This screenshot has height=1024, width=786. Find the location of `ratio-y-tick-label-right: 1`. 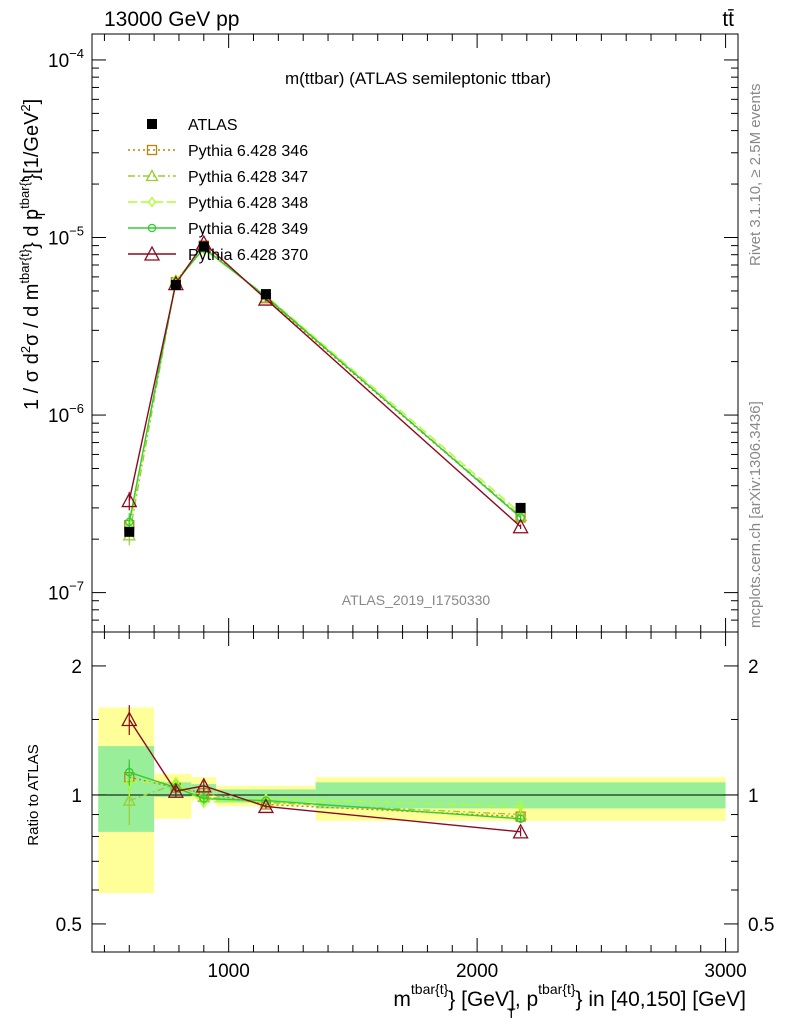

ratio-y-tick-label-right: 1 is located at coordinates (753, 796).